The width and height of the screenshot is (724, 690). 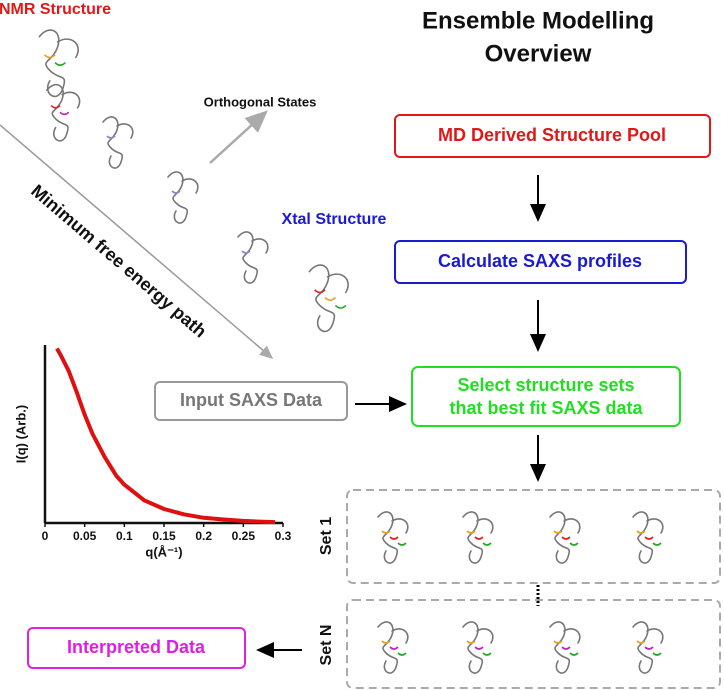 I want to click on saxs-curve, so click(x=165, y=436).